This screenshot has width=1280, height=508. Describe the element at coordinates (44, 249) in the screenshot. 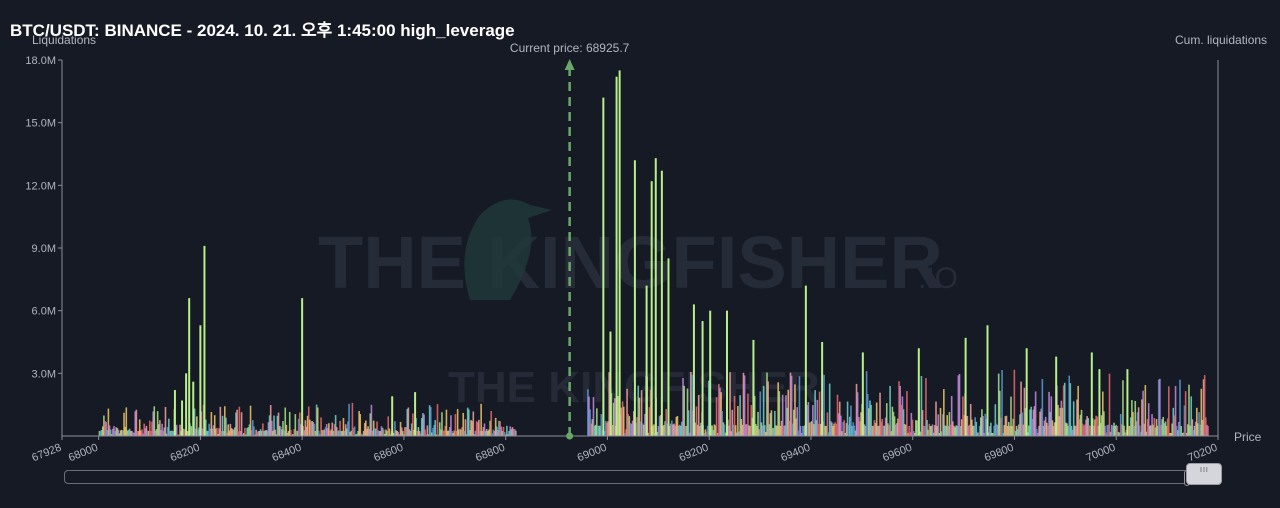

I see `y-tick-label: 9.0M` at that location.